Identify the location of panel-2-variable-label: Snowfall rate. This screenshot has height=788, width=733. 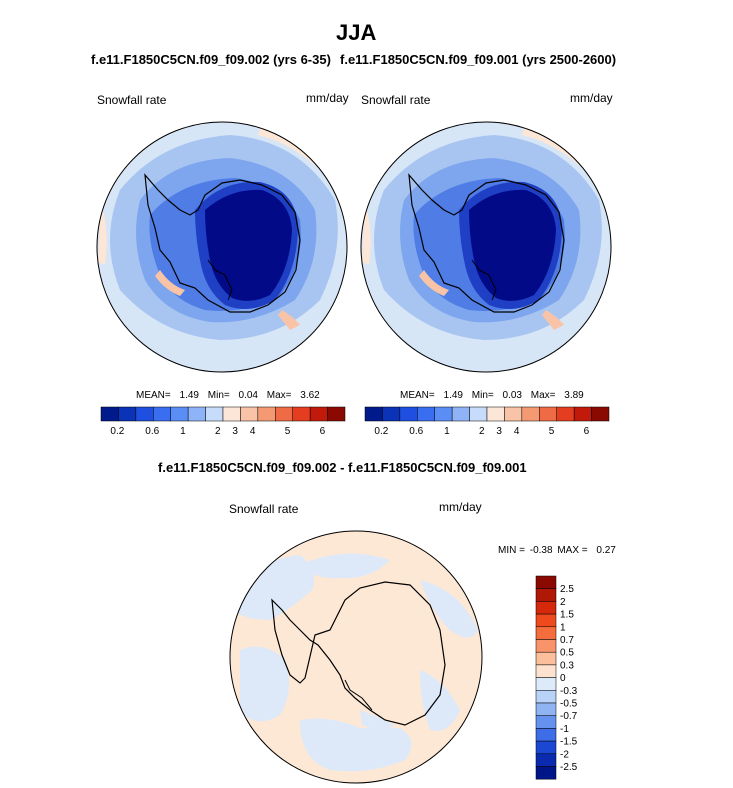
(396, 100).